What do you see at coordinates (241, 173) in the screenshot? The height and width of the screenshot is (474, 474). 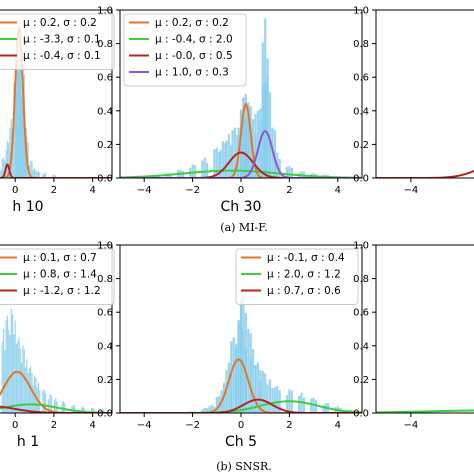 I see `series-line-green` at bounding box center [241, 173].